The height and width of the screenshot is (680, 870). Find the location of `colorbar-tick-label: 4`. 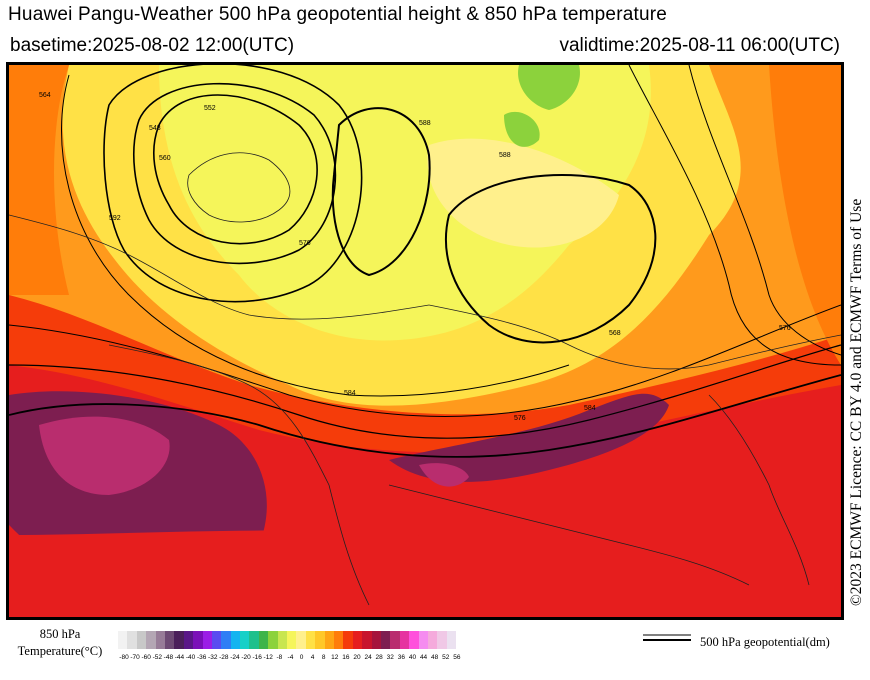

colorbar-tick-label: 4 is located at coordinates (312, 657).